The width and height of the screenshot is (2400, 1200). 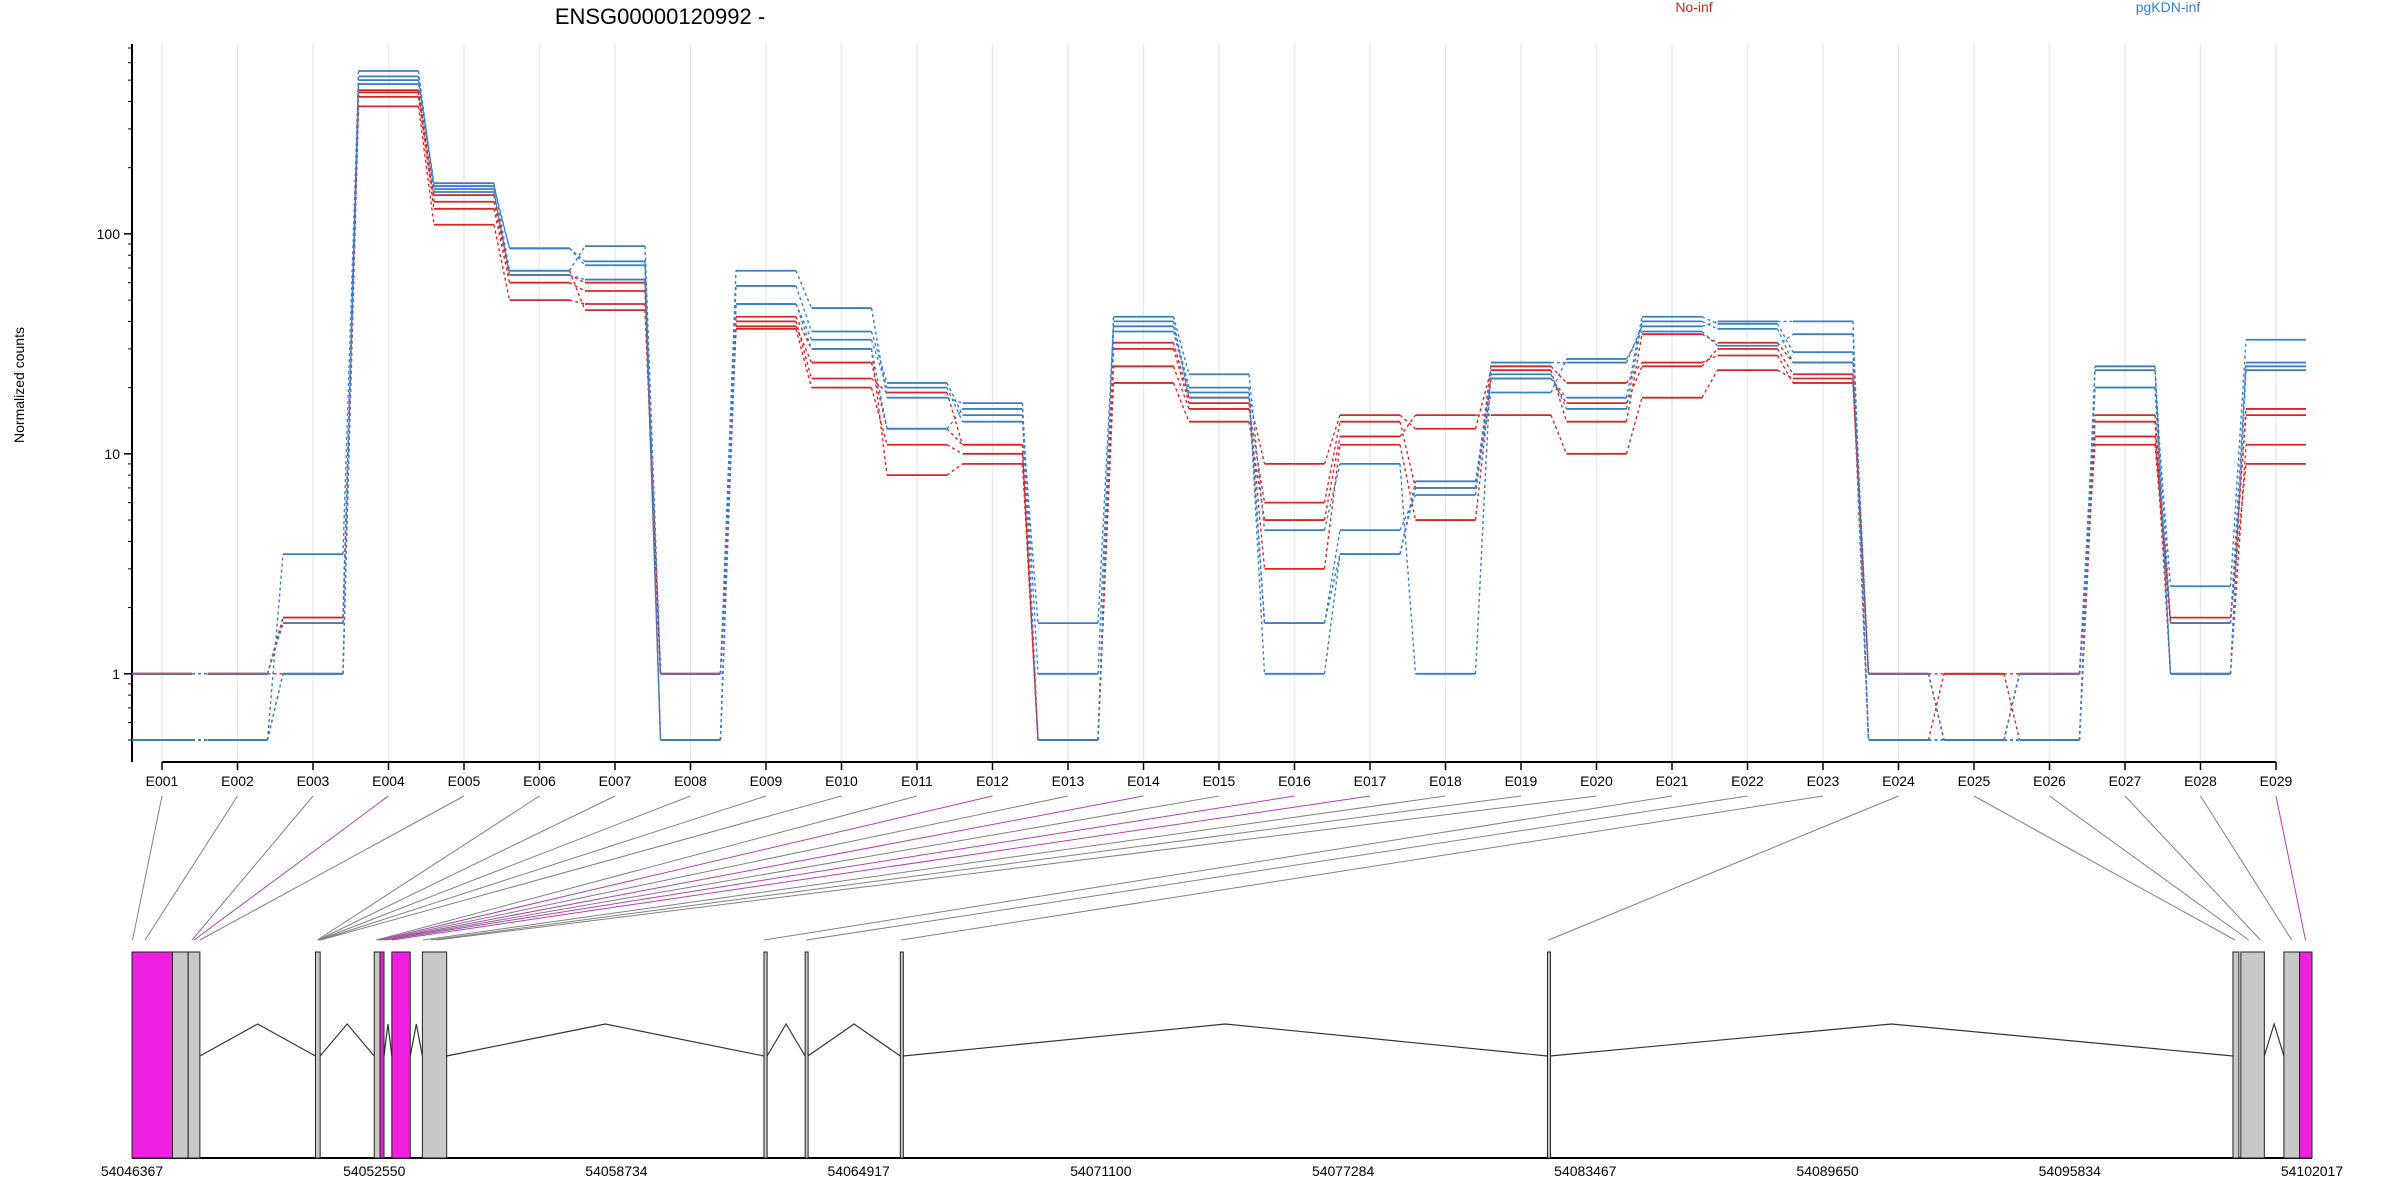 I want to click on x-tick-label: E008, so click(x=690, y=781).